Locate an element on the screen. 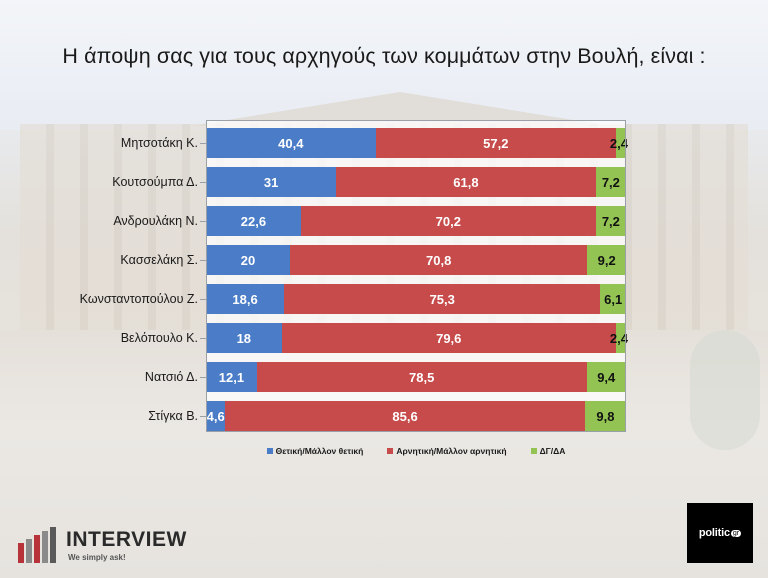 Image resolution: width=768 pixels, height=578 pixels. legend-swatch-negative is located at coordinates (390, 451).